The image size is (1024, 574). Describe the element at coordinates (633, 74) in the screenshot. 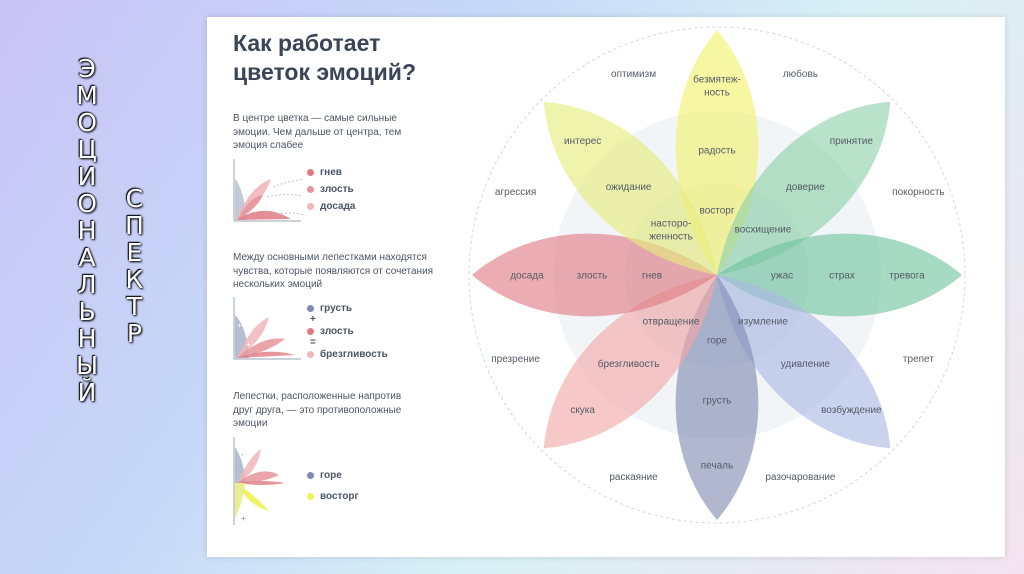

I see `emotion-label: оптимизм` at that location.